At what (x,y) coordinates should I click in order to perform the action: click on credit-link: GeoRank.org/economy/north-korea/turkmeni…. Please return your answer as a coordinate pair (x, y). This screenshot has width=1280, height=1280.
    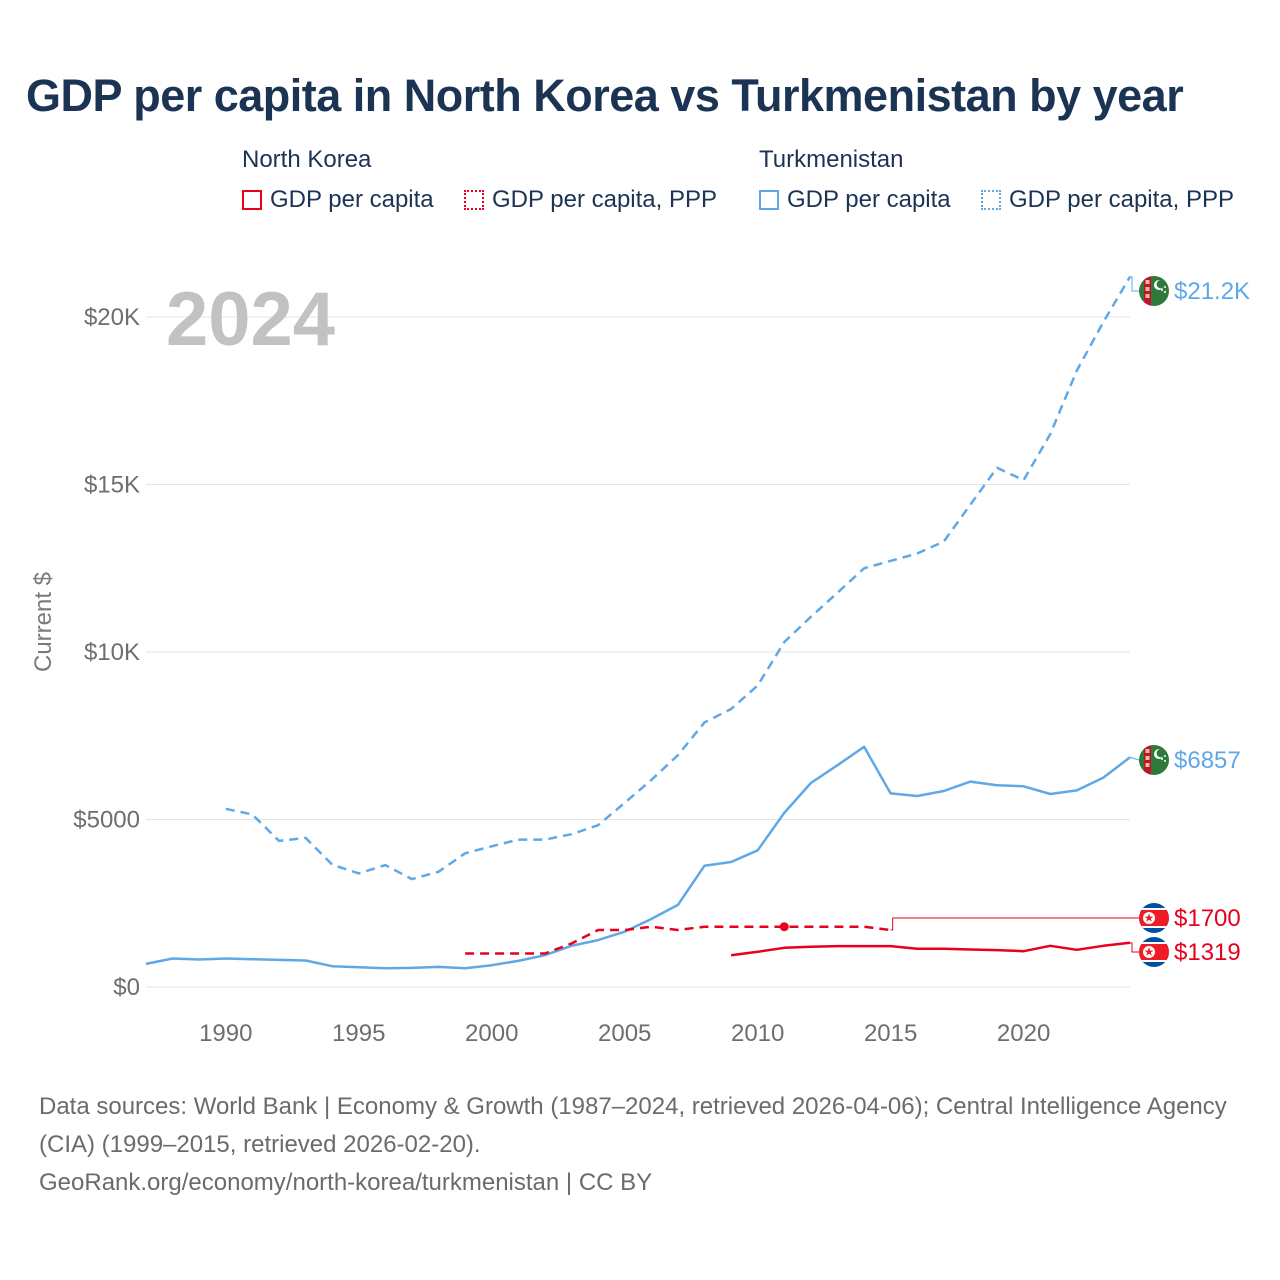
    Looking at the image, I should click on (346, 1182).